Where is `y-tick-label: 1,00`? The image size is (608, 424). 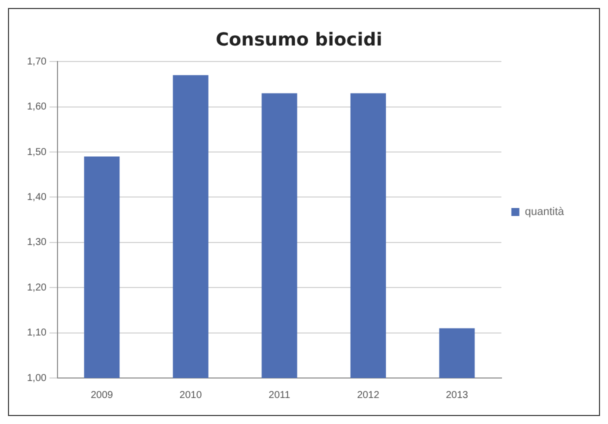
y-tick-label: 1,00 is located at coordinates (36, 378).